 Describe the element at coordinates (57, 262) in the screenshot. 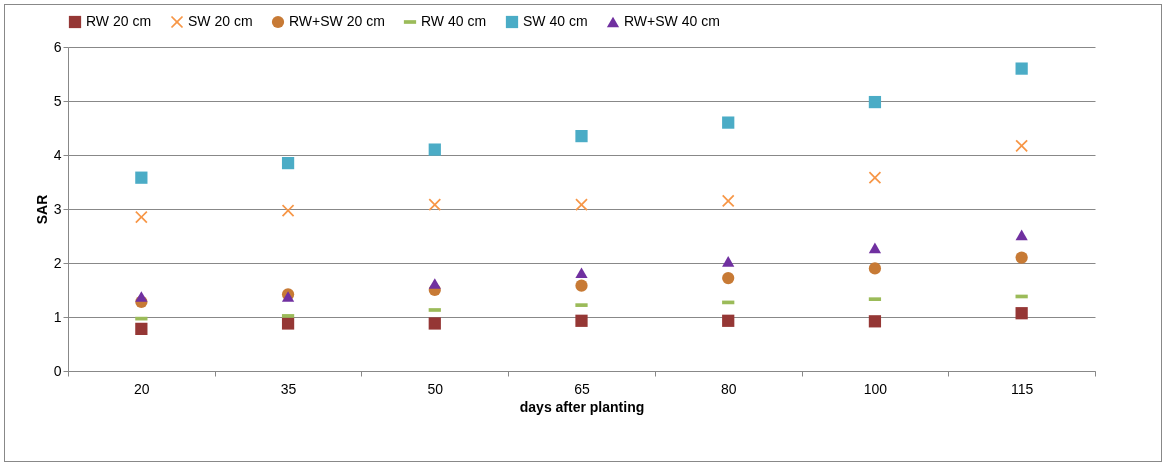

I see `y-tick-label: 2` at that location.